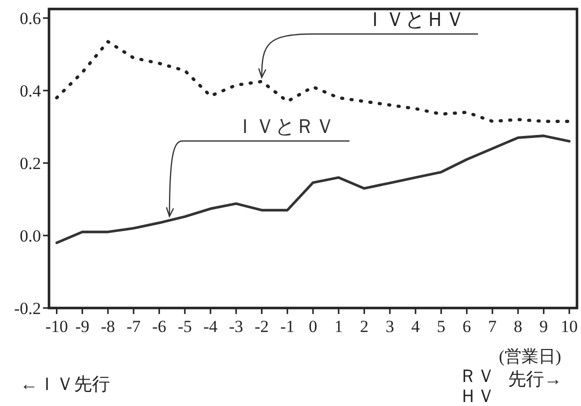  Describe the element at coordinates (390, 326) in the screenshot. I see `xtick: 3` at that location.